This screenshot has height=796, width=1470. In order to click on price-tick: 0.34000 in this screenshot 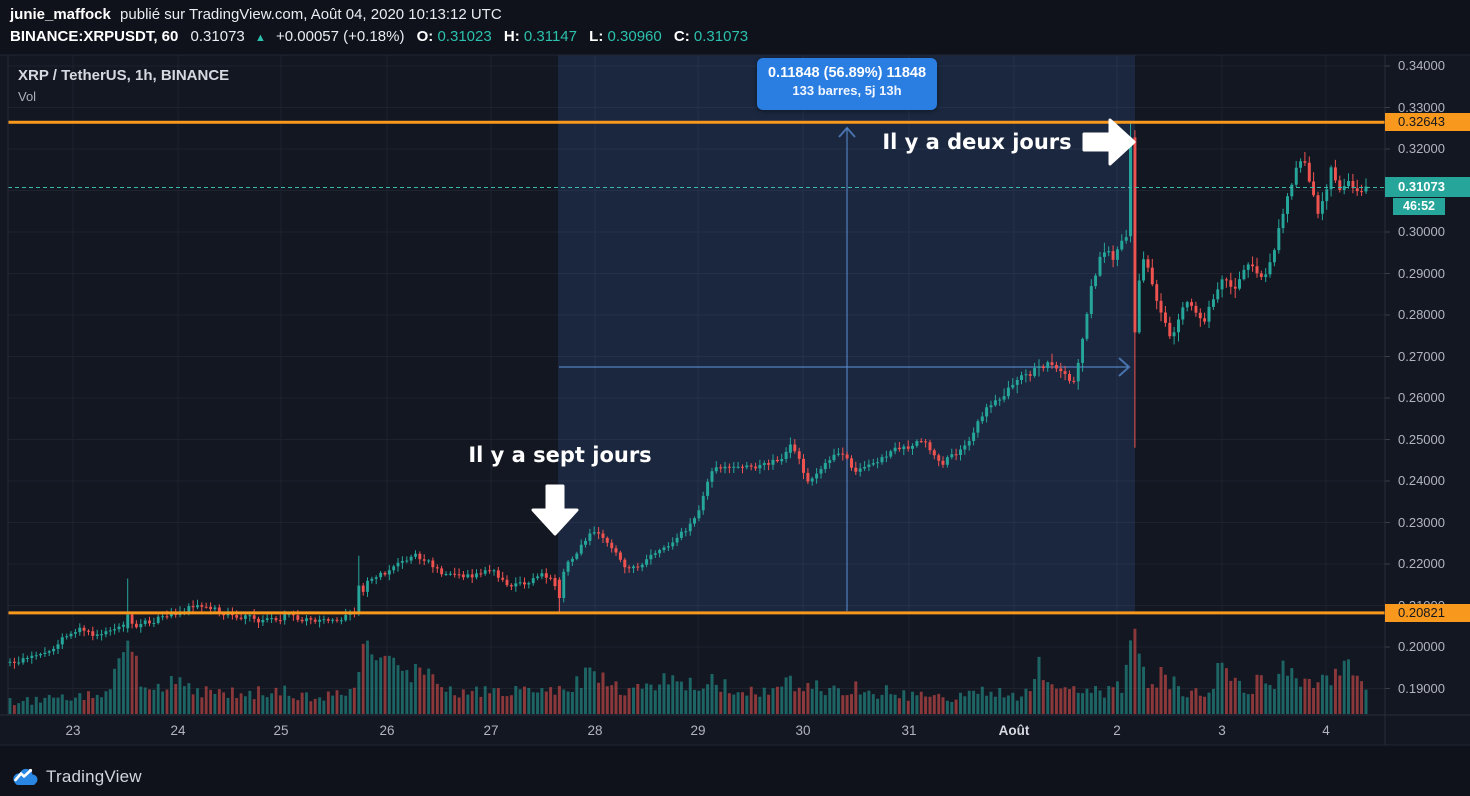, I will do `click(1421, 65)`.